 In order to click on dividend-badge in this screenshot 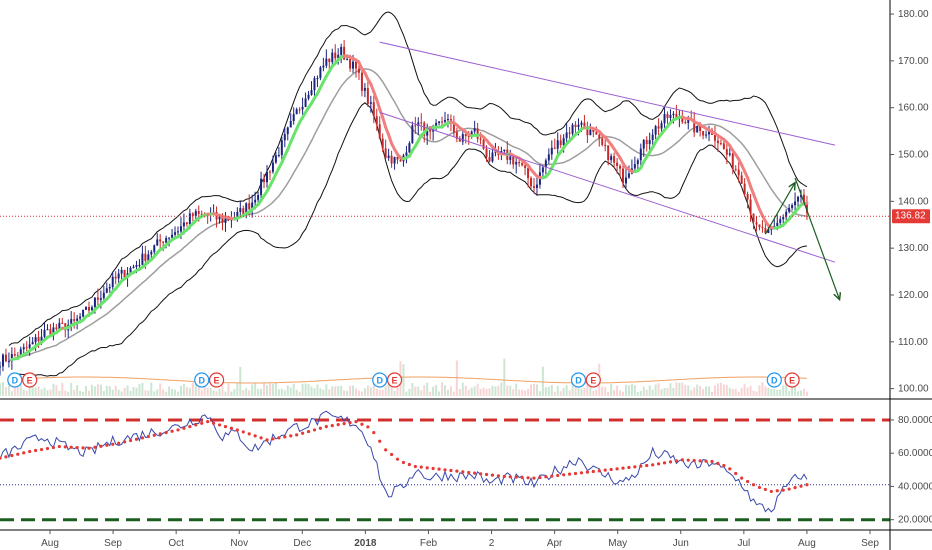, I will do `click(202, 380)`.